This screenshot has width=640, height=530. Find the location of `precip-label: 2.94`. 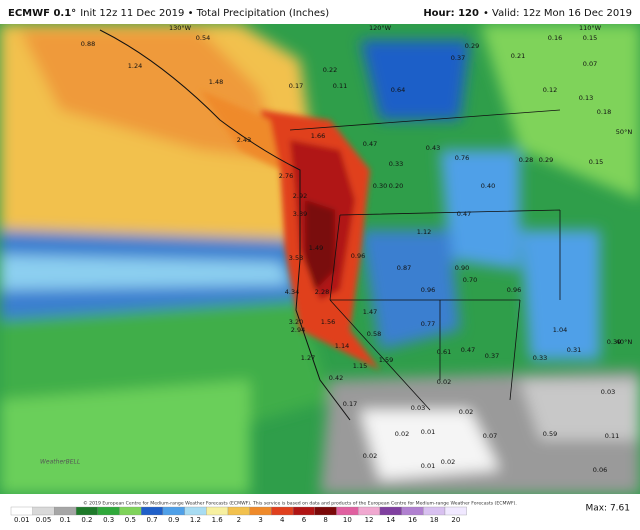

precip-label: 2.94 is located at coordinates (298, 330).